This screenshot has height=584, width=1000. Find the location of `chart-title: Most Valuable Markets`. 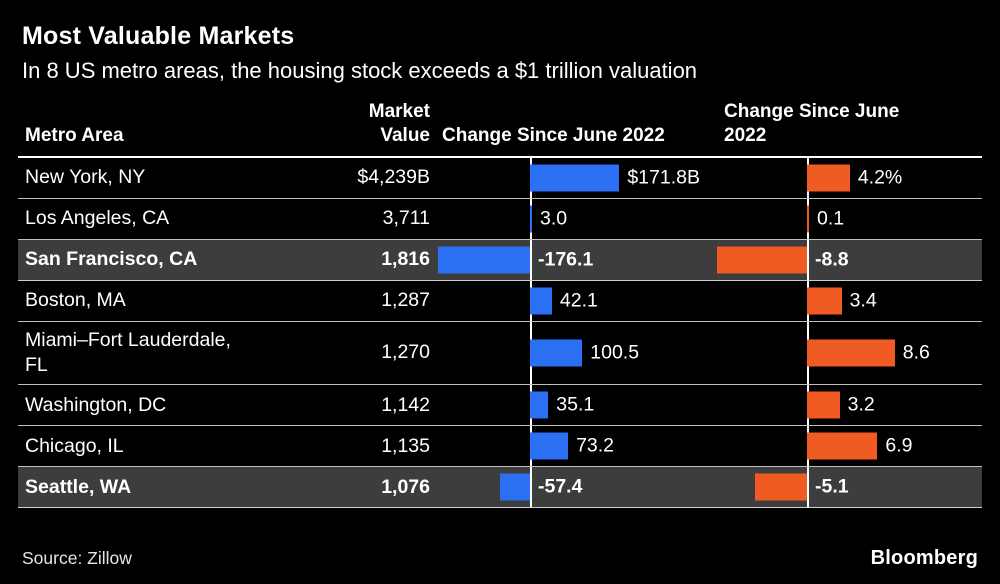

chart-title: Most Valuable Markets is located at coordinates (158, 36).